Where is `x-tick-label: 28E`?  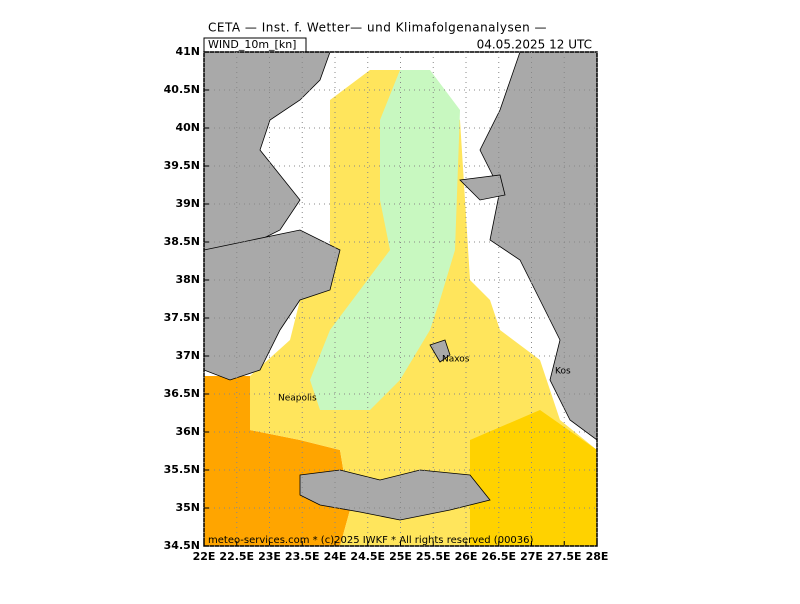
x-tick-label: 28E is located at coordinates (597, 556).